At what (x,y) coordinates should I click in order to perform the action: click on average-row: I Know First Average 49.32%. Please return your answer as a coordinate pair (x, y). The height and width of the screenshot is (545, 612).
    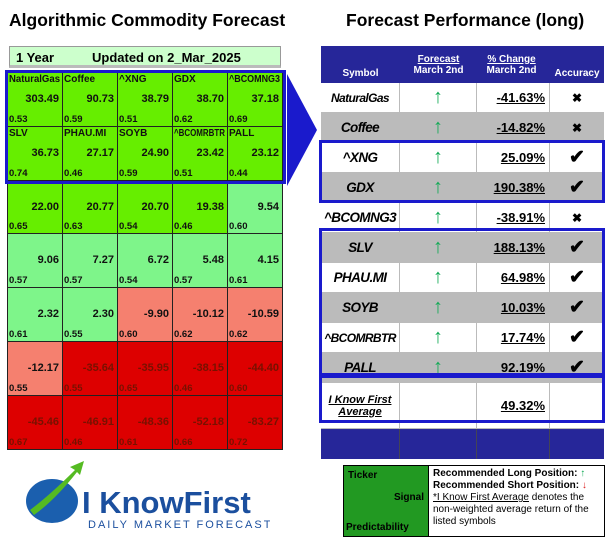
    Looking at the image, I should click on (462, 406).